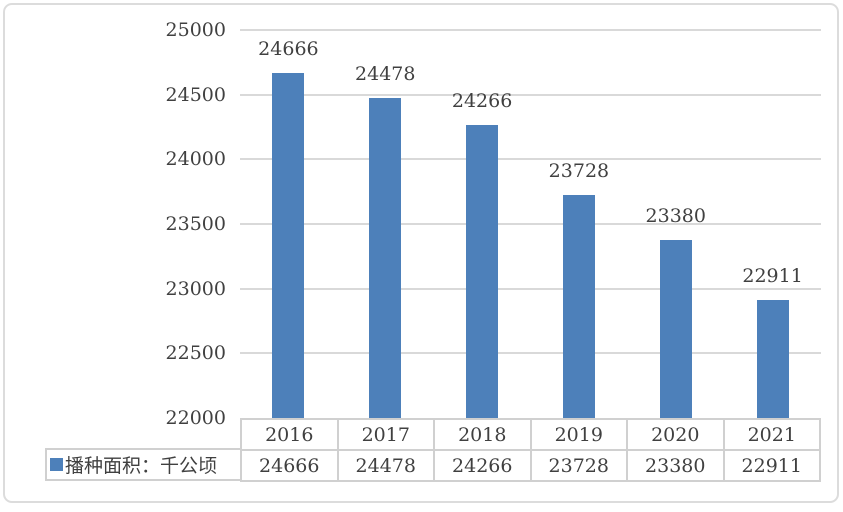  I want to click on bar-2019, so click(578, 306).